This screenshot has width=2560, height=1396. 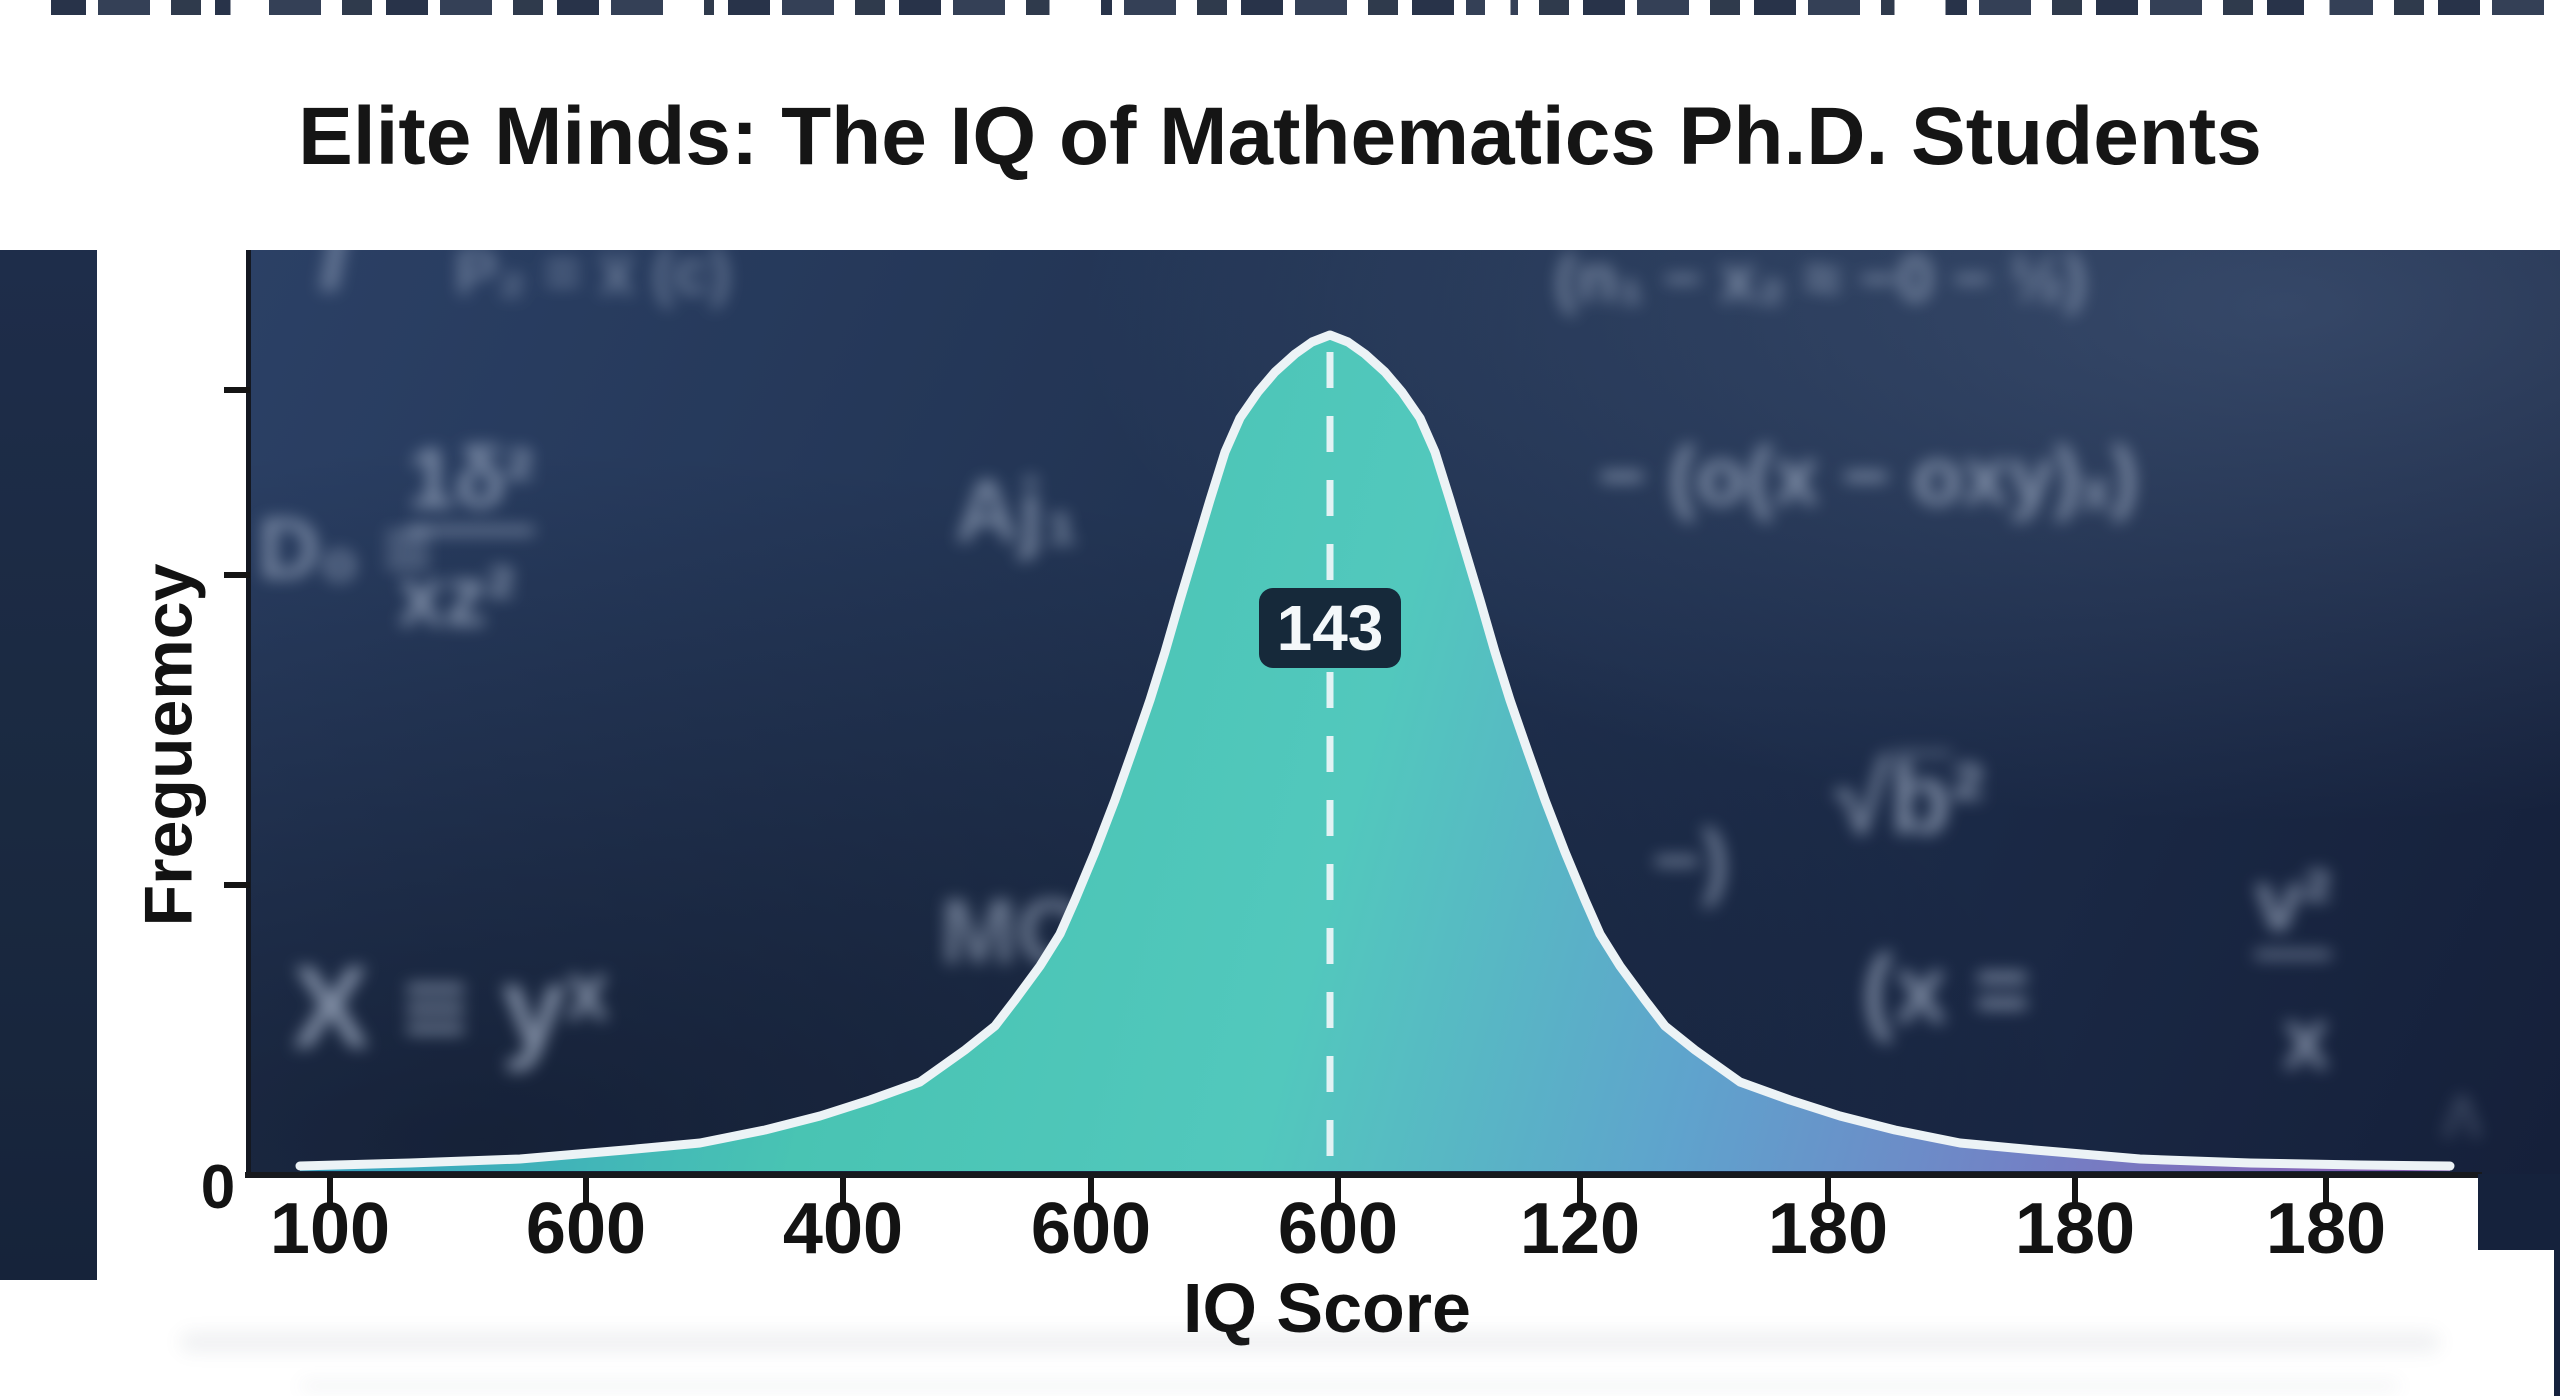 What do you see at coordinates (843, 1229) in the screenshot?
I see `x-tick-label: 400` at bounding box center [843, 1229].